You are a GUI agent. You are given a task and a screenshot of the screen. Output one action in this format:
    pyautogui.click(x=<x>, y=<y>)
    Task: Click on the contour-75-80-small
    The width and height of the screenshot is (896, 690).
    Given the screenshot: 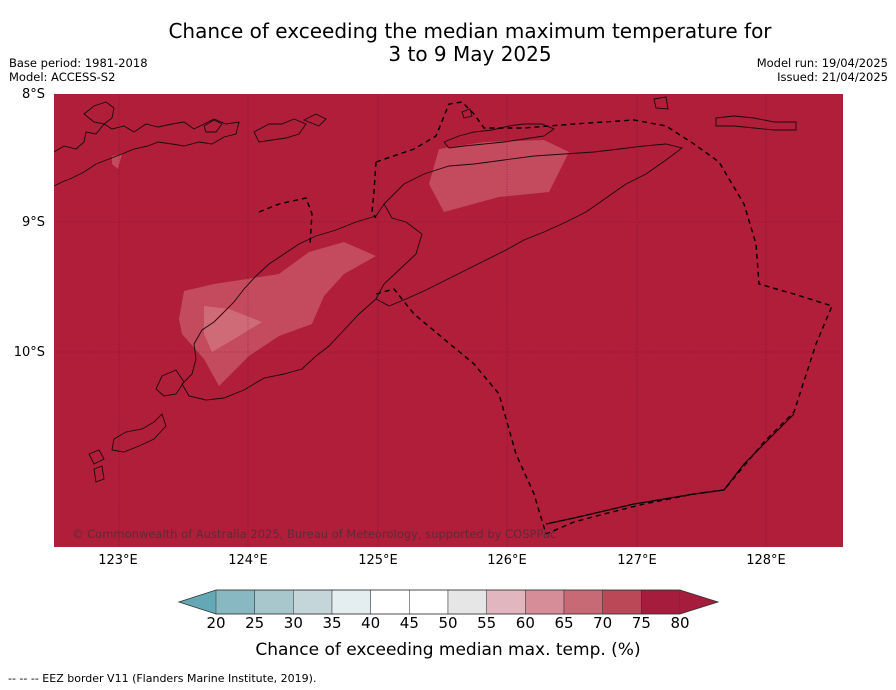 What is the action you would take?
    pyautogui.click(x=117, y=161)
    